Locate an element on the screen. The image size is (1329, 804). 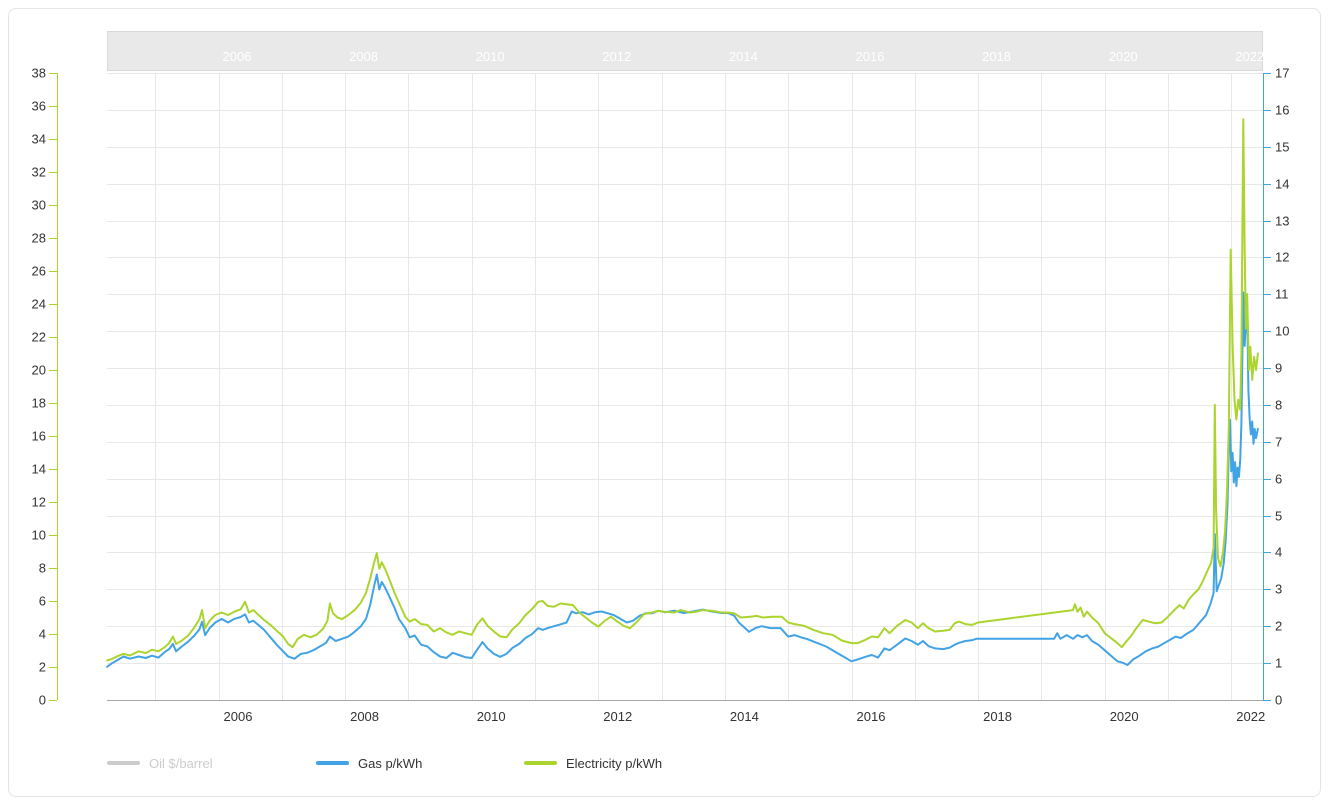
electricity-series-label: Electricity p/kWh is located at coordinates (614, 763).